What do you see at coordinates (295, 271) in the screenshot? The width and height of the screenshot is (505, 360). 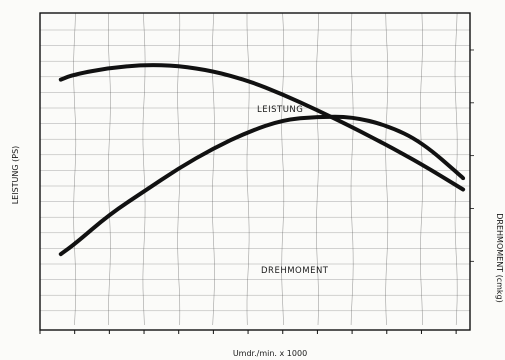 I see `series-label-drehmoment: DREHMOMENT` at bounding box center [295, 271].